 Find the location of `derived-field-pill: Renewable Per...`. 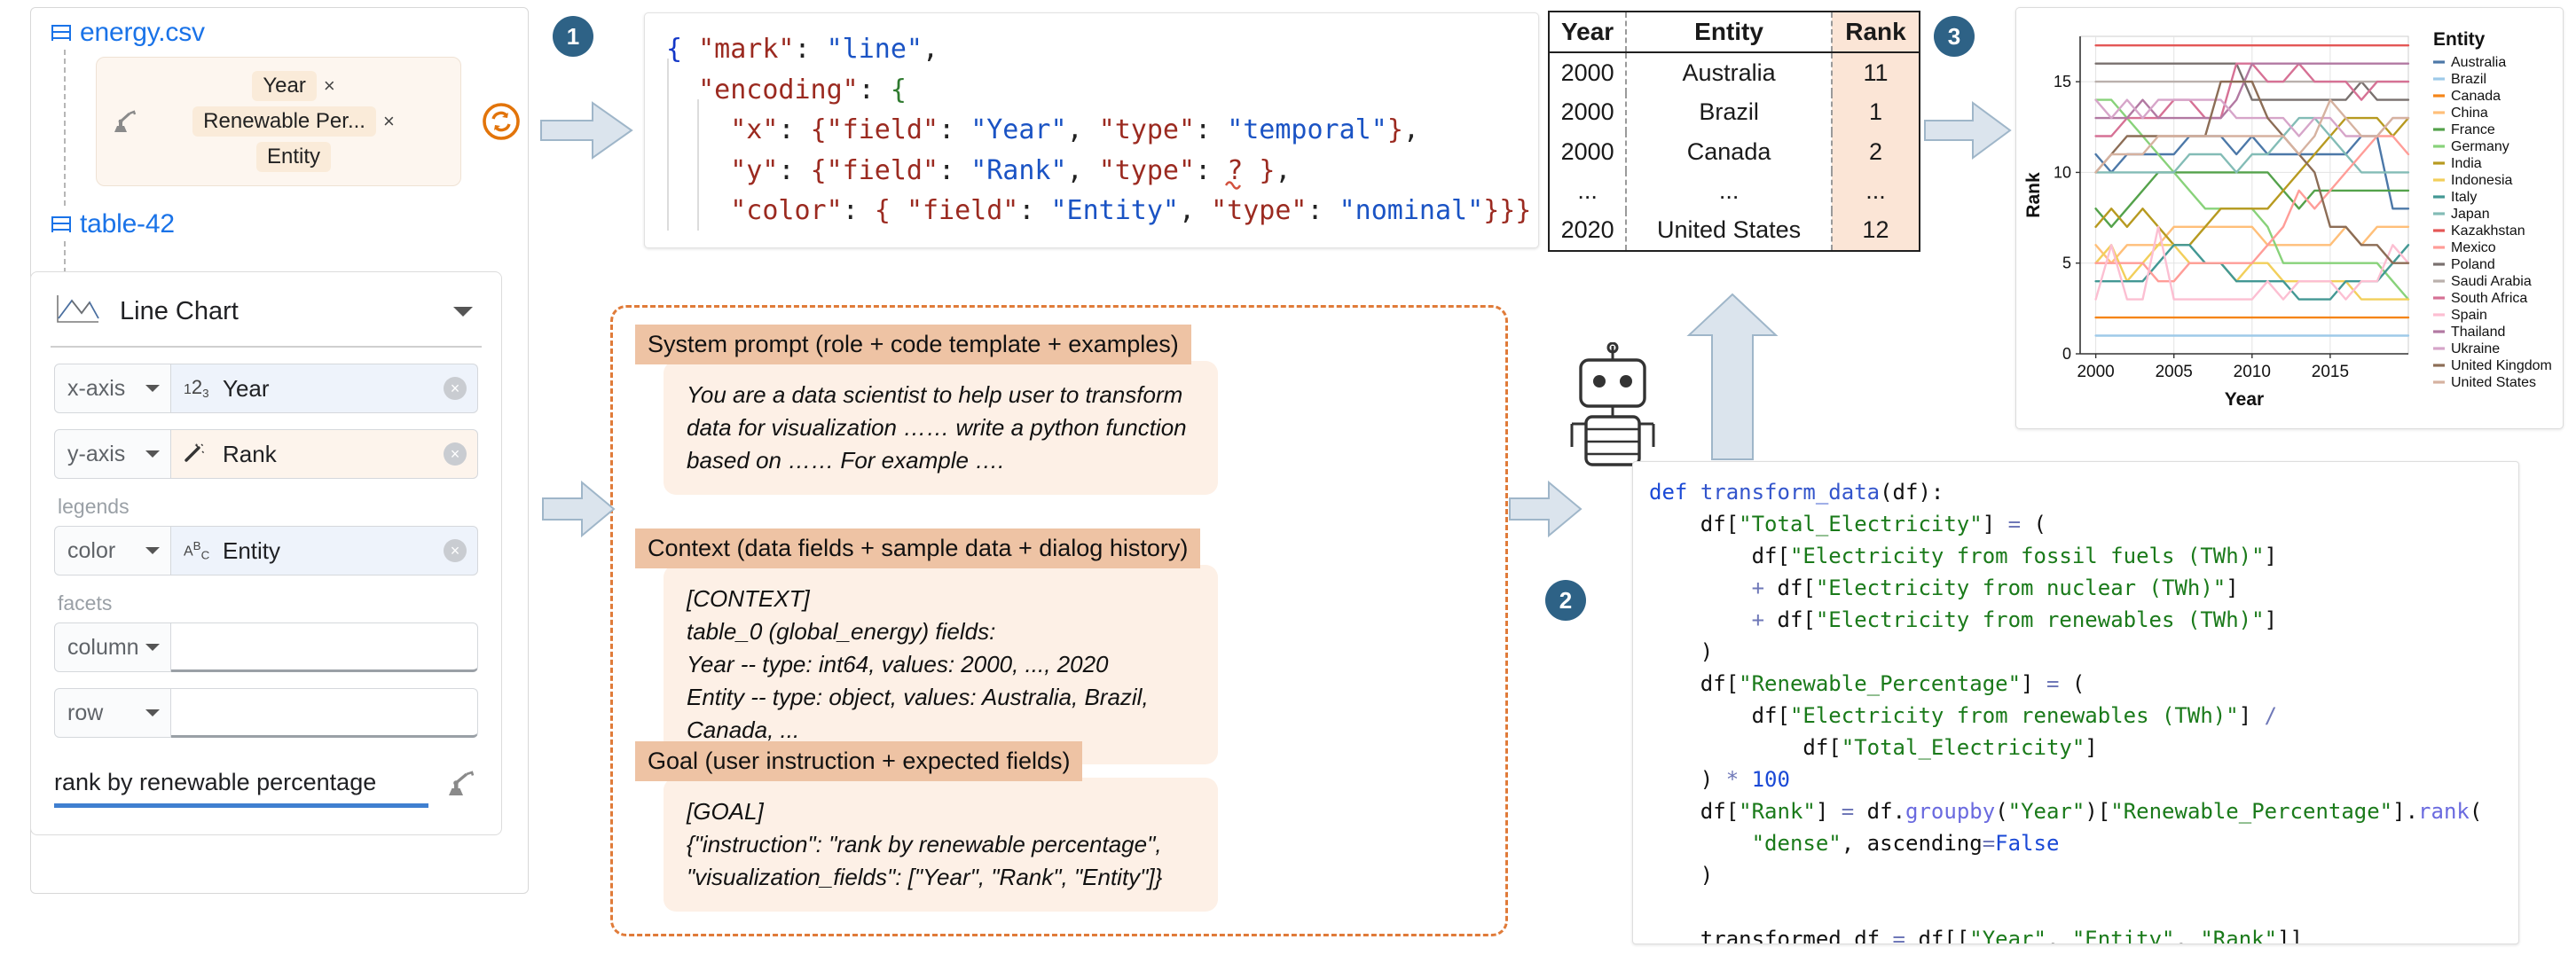

derived-field-pill: Renewable Per... is located at coordinates (284, 121).